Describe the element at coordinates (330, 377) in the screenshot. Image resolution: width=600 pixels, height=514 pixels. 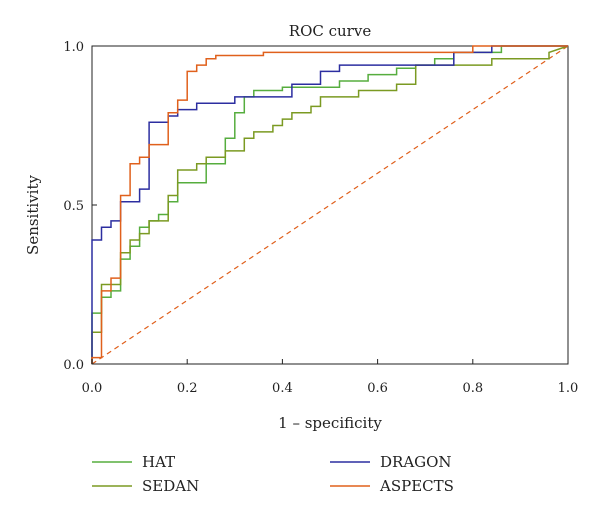
I see `x-axis-ticks: 0.0 0.2 0.4 0.6 0.8 1.0` at that location.